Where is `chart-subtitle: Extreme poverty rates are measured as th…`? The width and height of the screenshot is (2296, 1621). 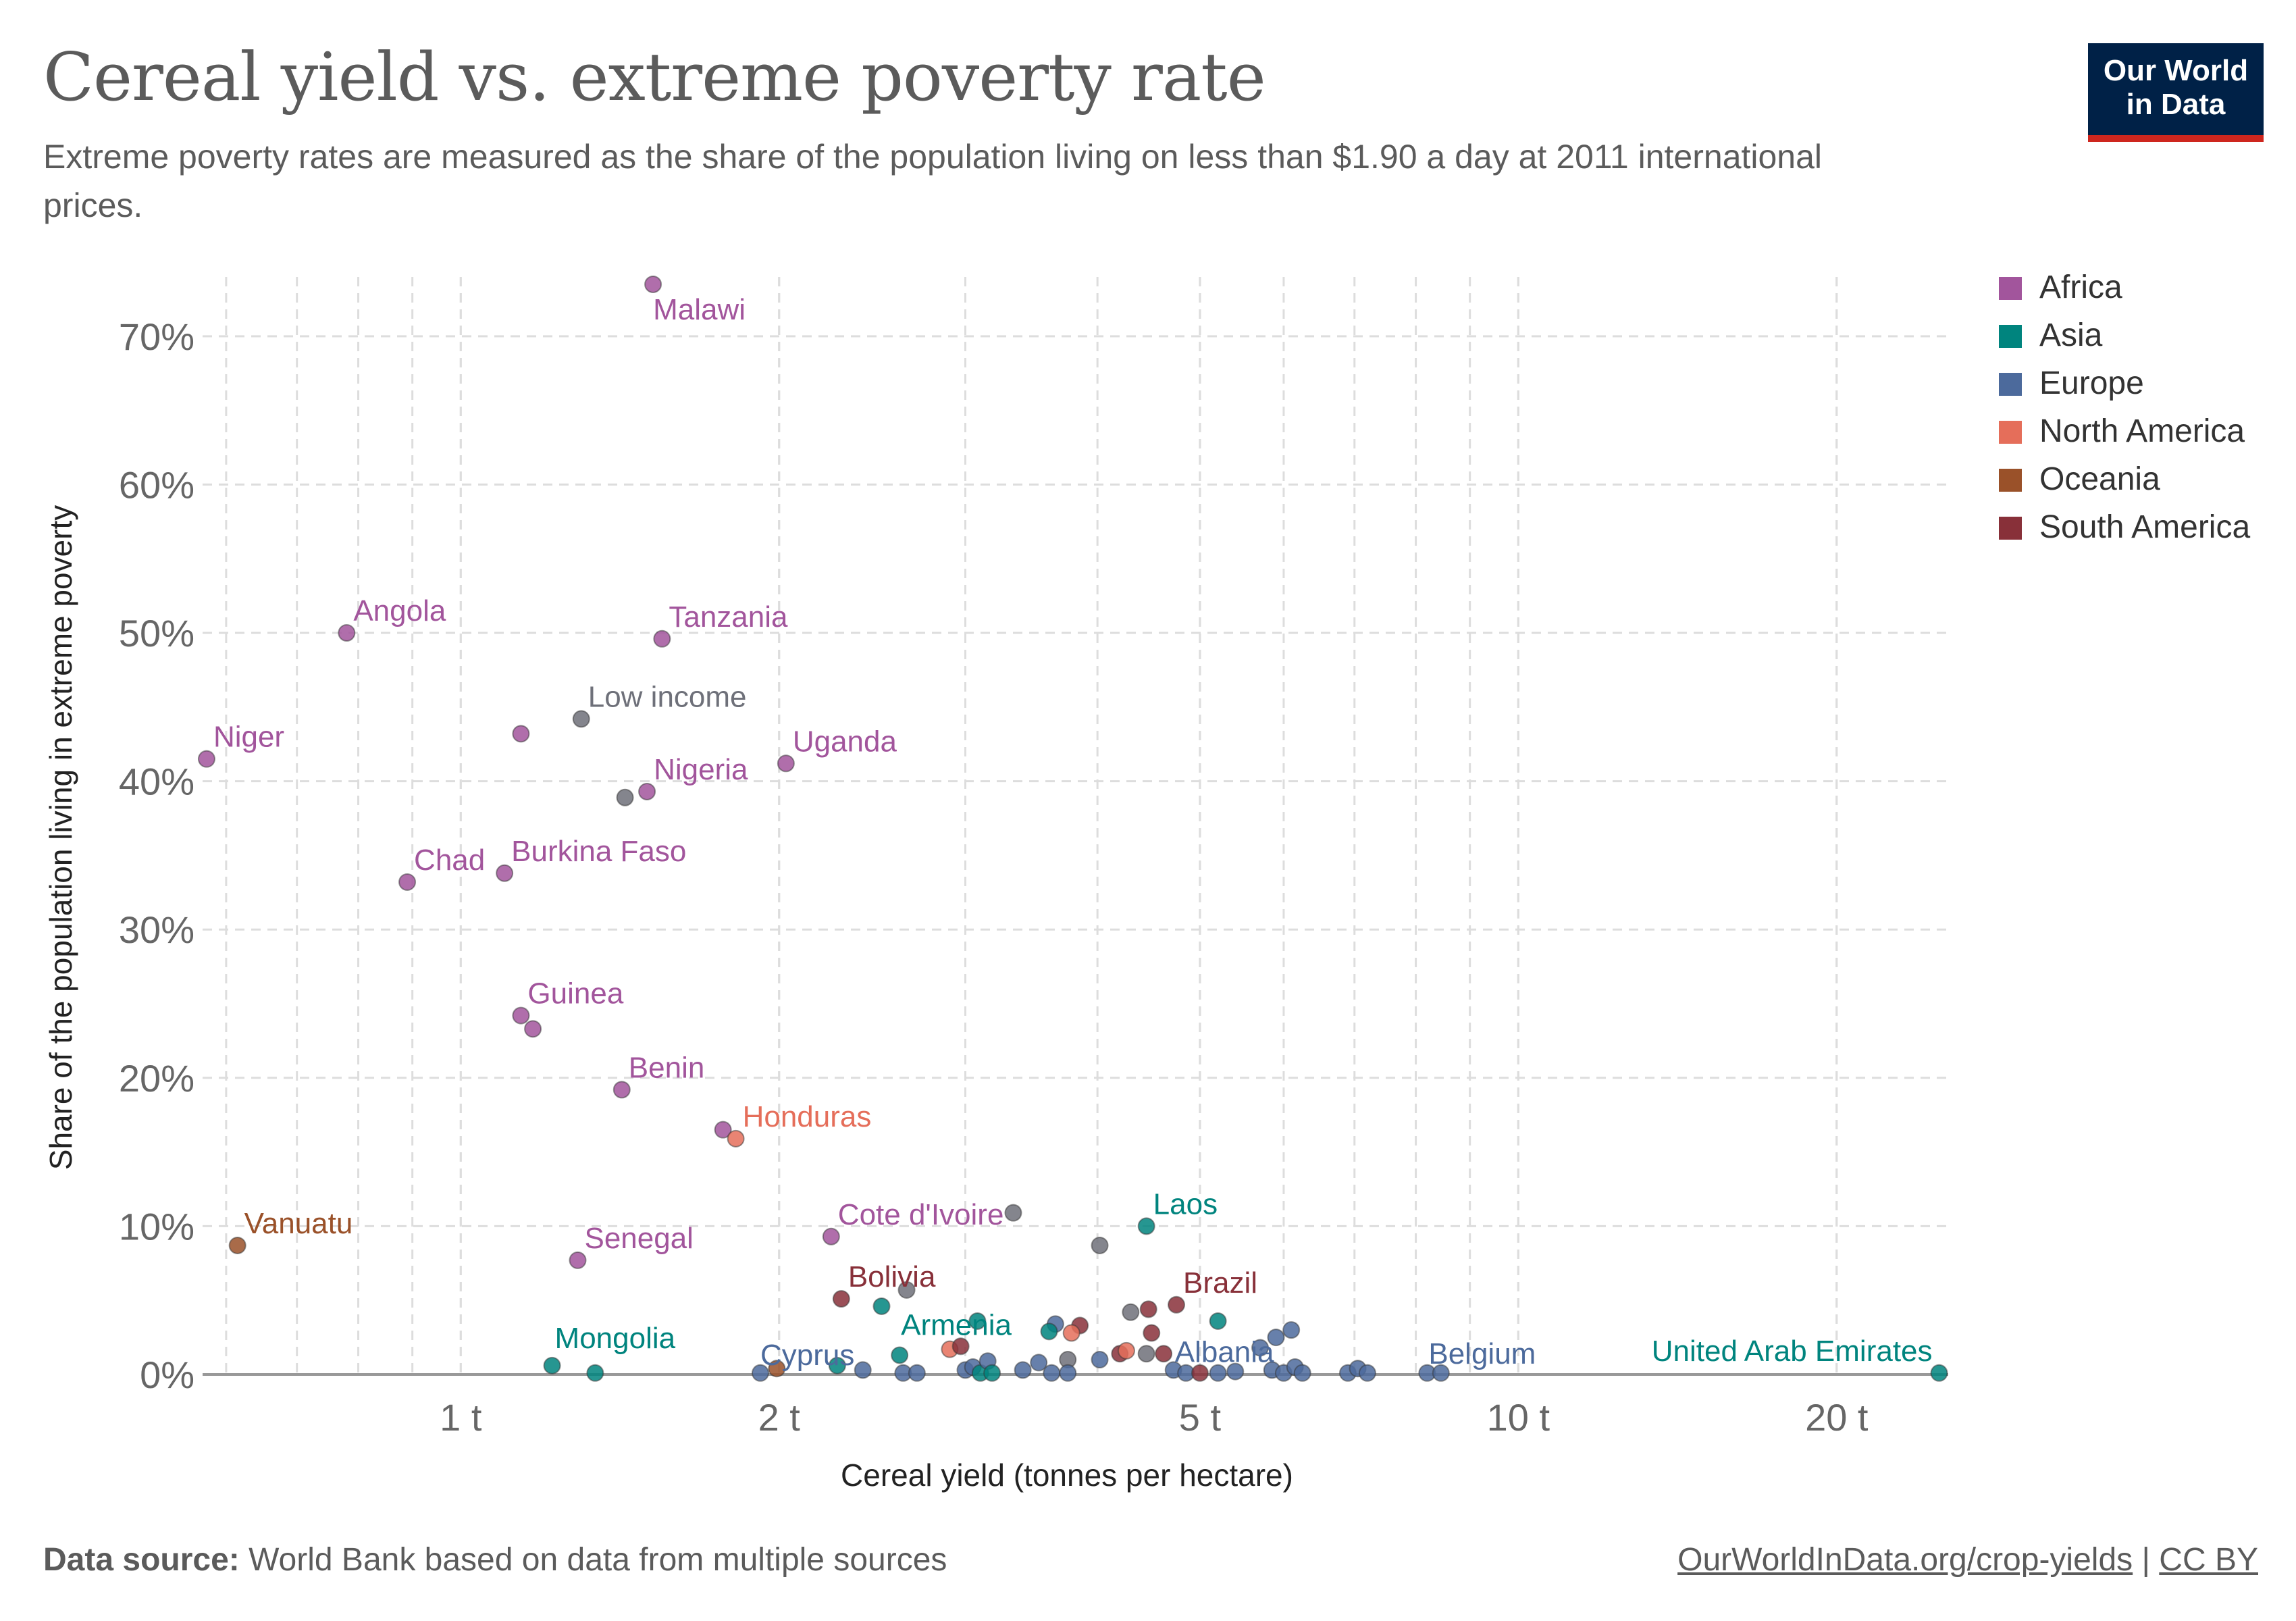
chart-subtitle: Extreme poverty rates are measured as th… is located at coordinates (933, 181).